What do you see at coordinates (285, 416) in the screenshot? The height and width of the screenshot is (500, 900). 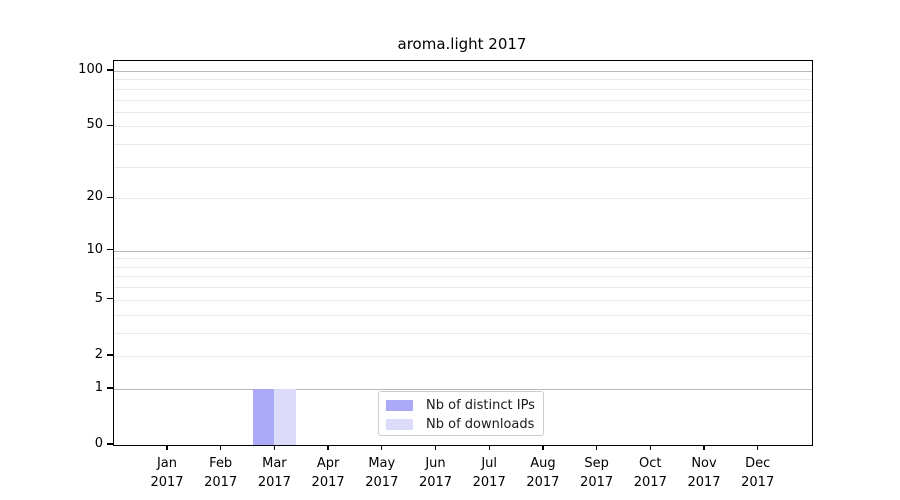 I see `bar-downloads` at bounding box center [285, 416].